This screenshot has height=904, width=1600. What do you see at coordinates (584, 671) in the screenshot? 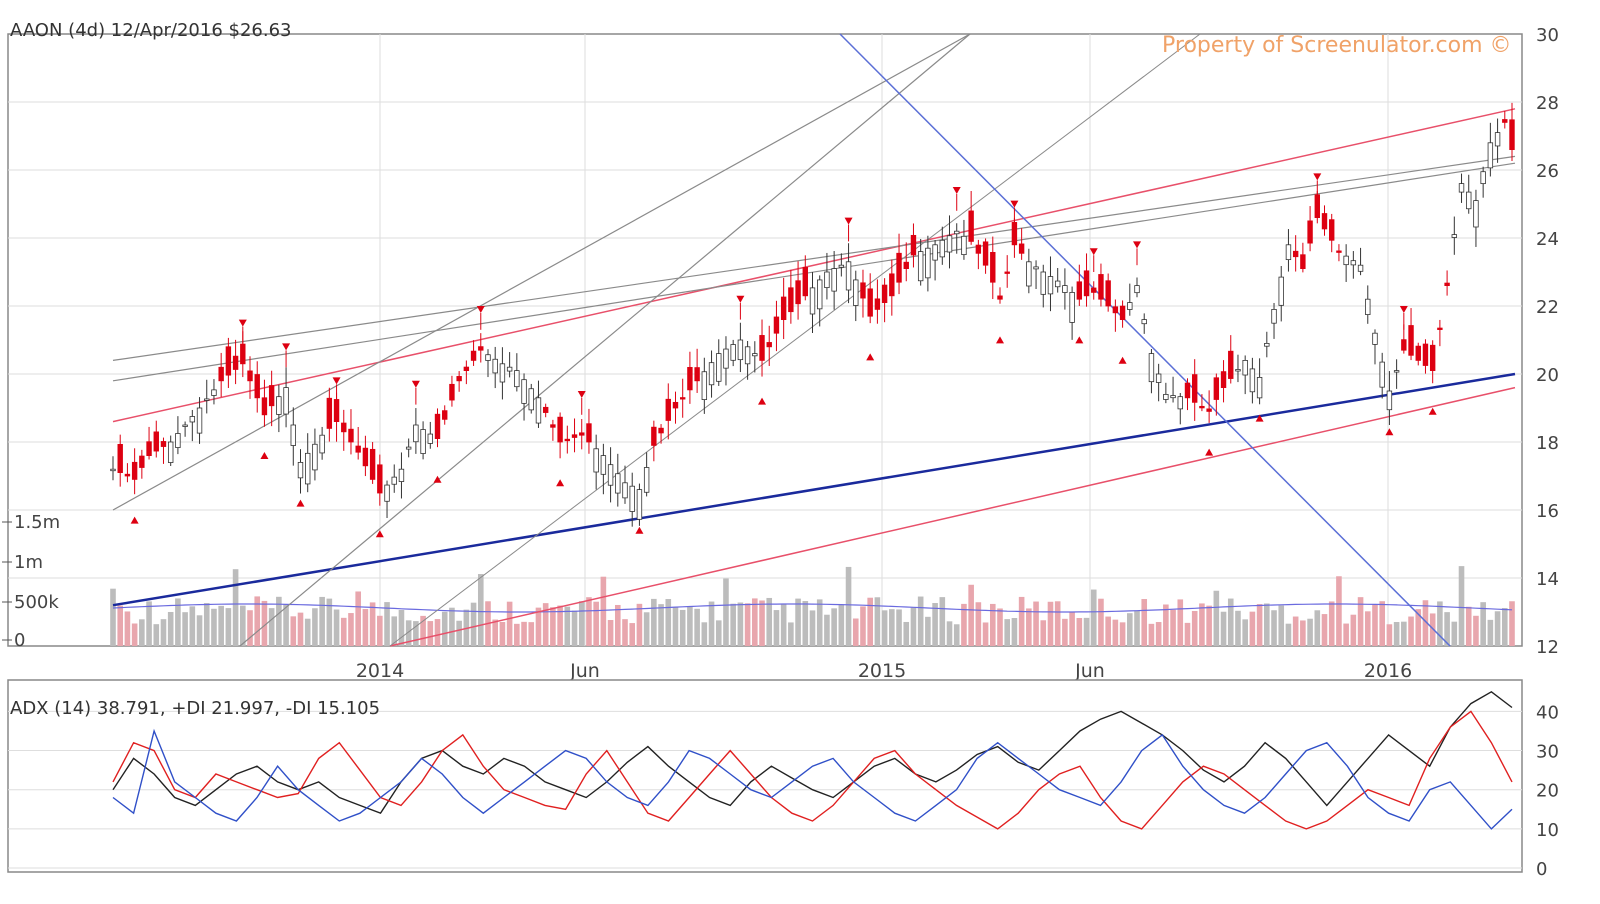
I see `x-tick-label: Jun` at bounding box center [584, 671].